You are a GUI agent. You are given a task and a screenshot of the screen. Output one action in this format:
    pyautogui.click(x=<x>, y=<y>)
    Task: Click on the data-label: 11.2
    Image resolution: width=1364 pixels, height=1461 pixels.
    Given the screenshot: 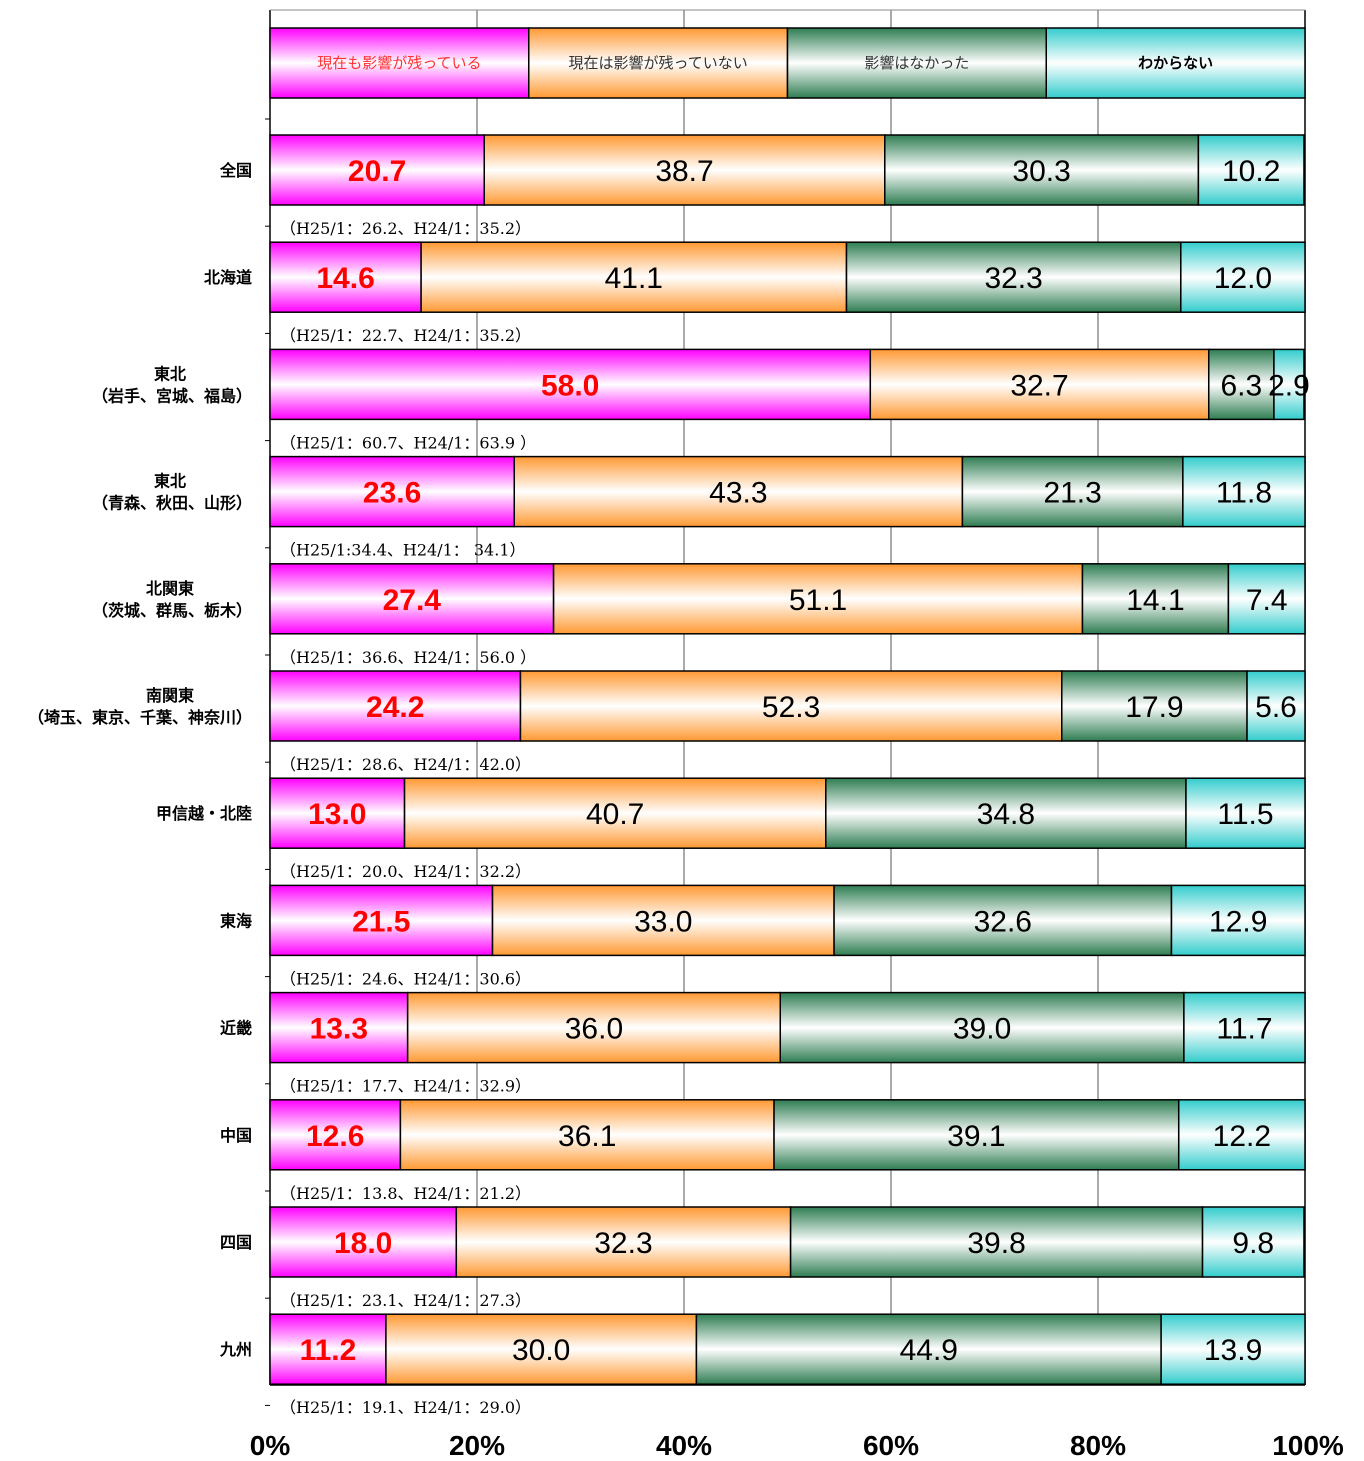 What is the action you would take?
    pyautogui.click(x=328, y=1350)
    